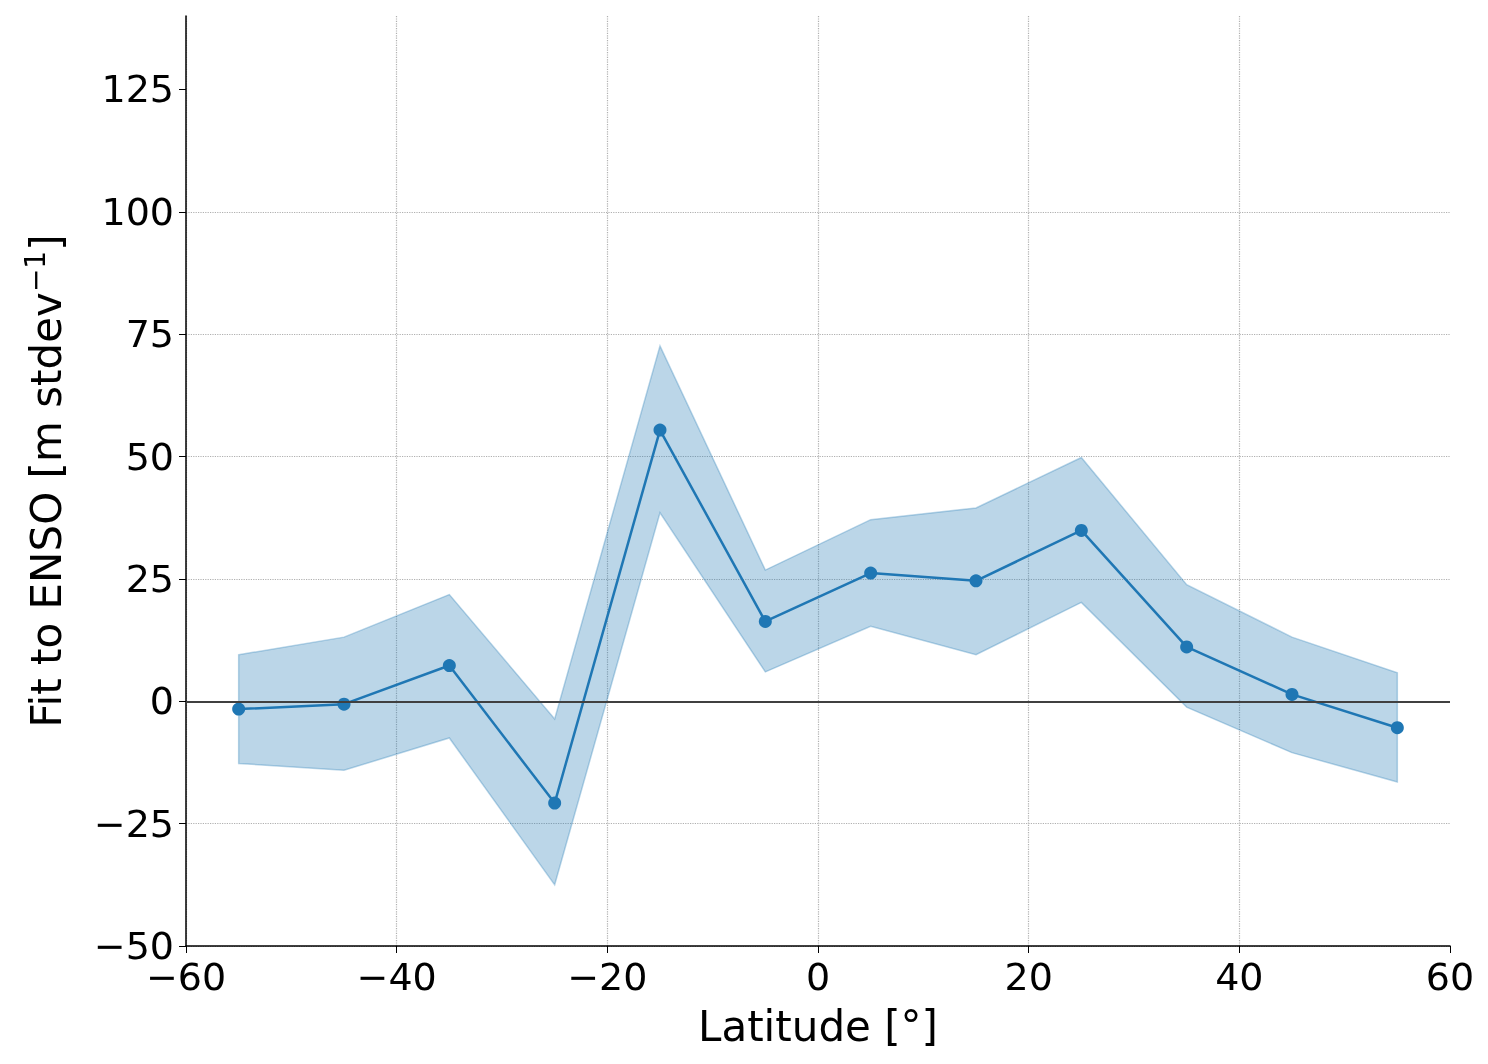  Describe the element at coordinates (44, 481) in the screenshot. I see `y-axis-title: Fit to ENSO [m stdev−1]` at that location.